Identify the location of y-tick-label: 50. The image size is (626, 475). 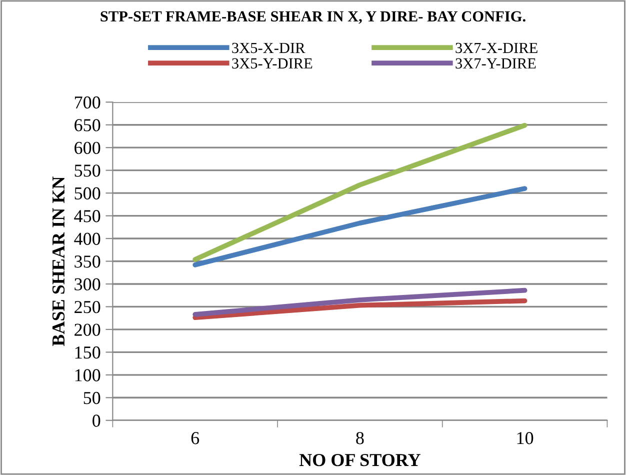
(92, 398).